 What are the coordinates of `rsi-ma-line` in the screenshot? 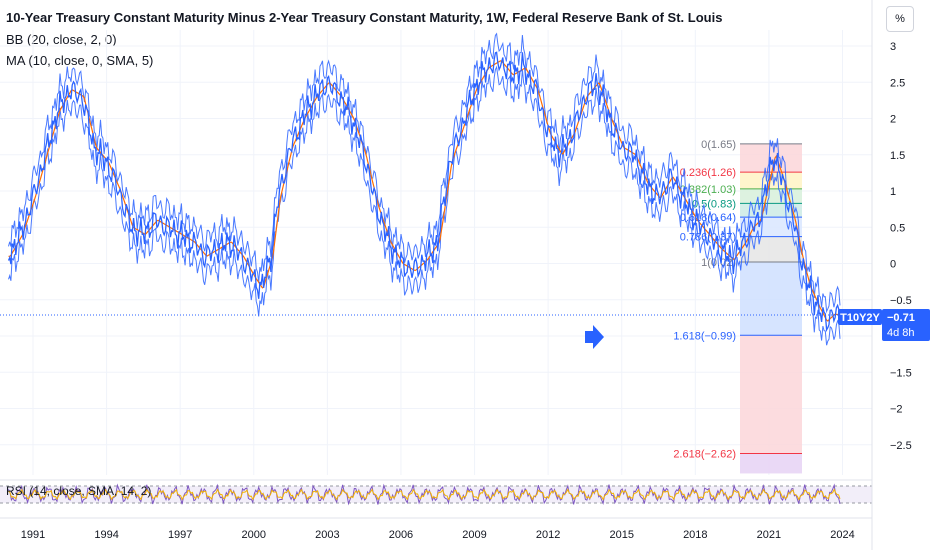 It's located at (424, 494).